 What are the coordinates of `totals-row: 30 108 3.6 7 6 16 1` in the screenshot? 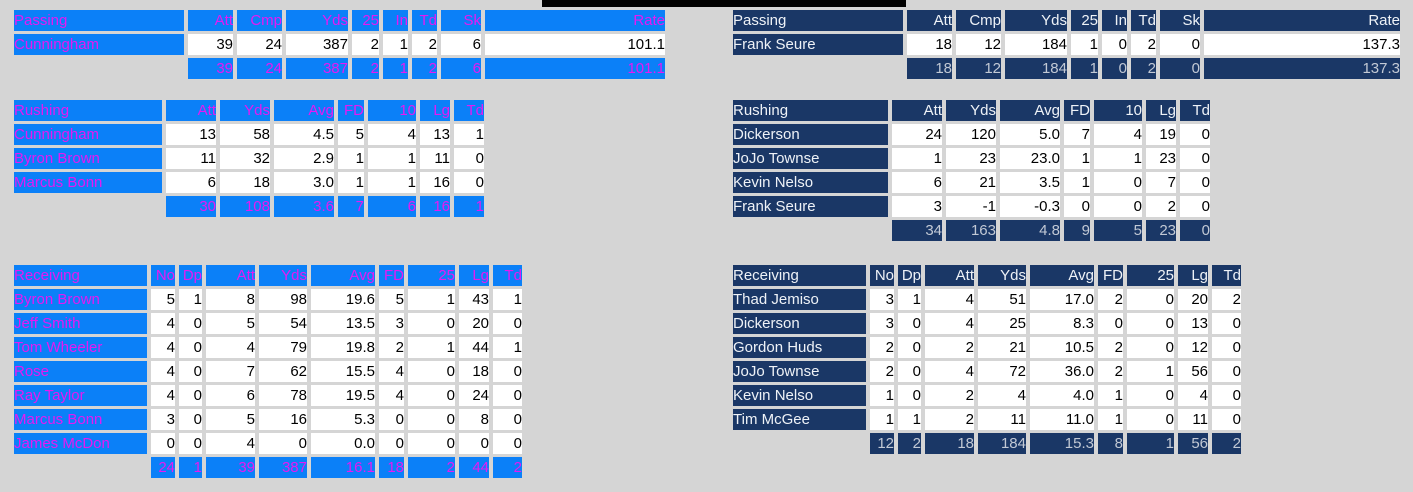 It's located at (249, 206).